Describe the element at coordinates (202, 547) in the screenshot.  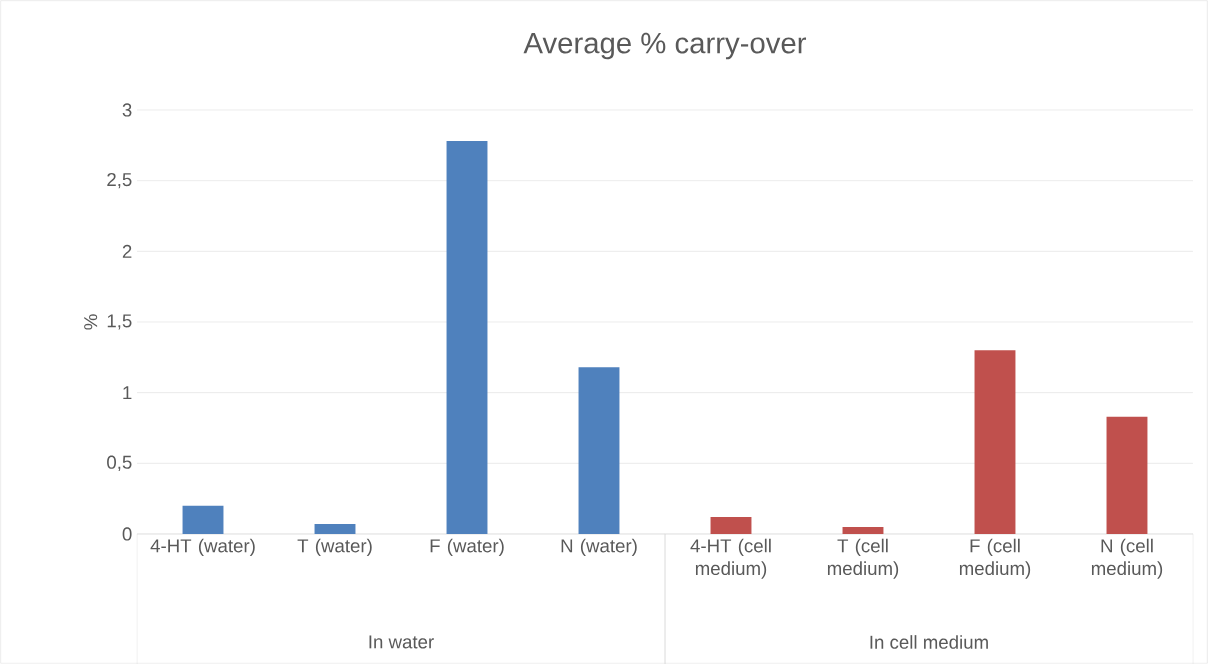
I see `x-tick-label: 4-HT (water)` at that location.